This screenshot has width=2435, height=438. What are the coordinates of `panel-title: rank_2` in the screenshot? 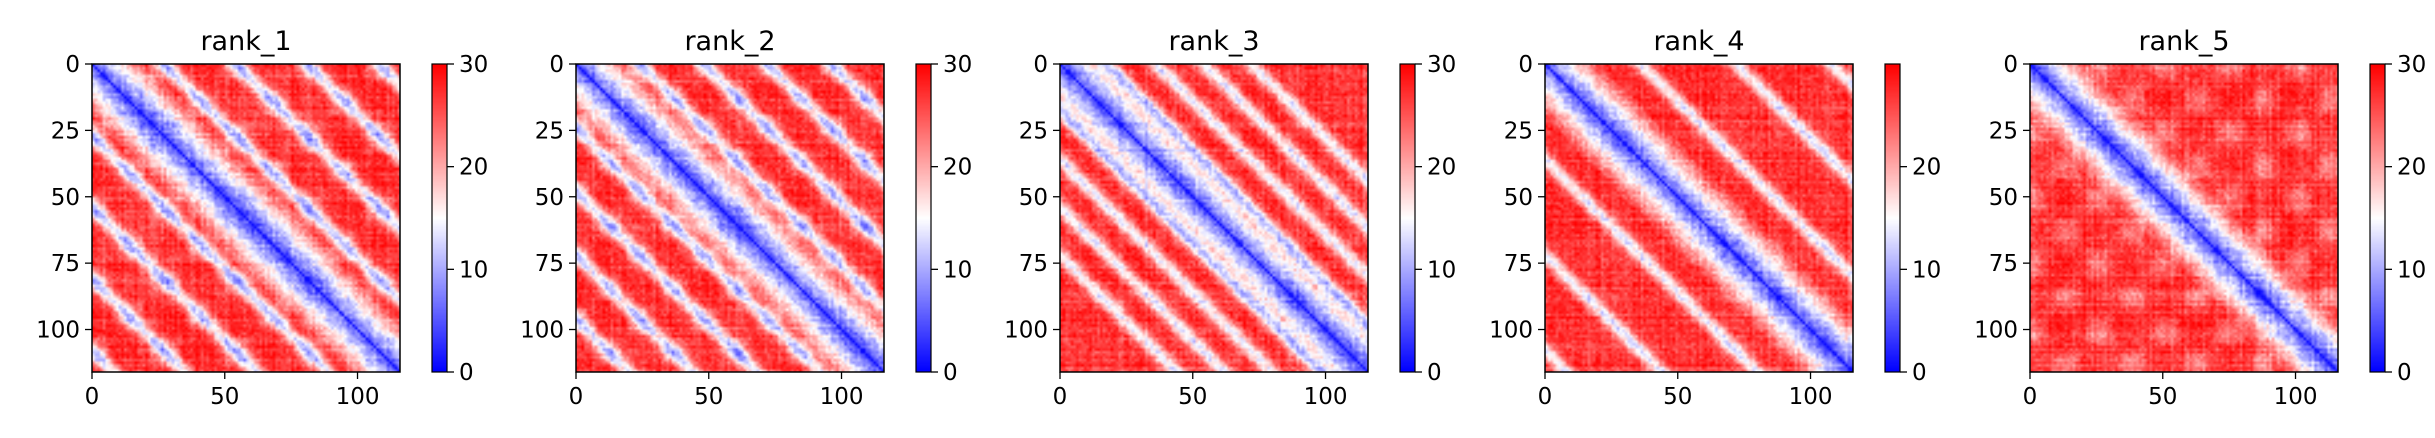 It's located at (729, 41).